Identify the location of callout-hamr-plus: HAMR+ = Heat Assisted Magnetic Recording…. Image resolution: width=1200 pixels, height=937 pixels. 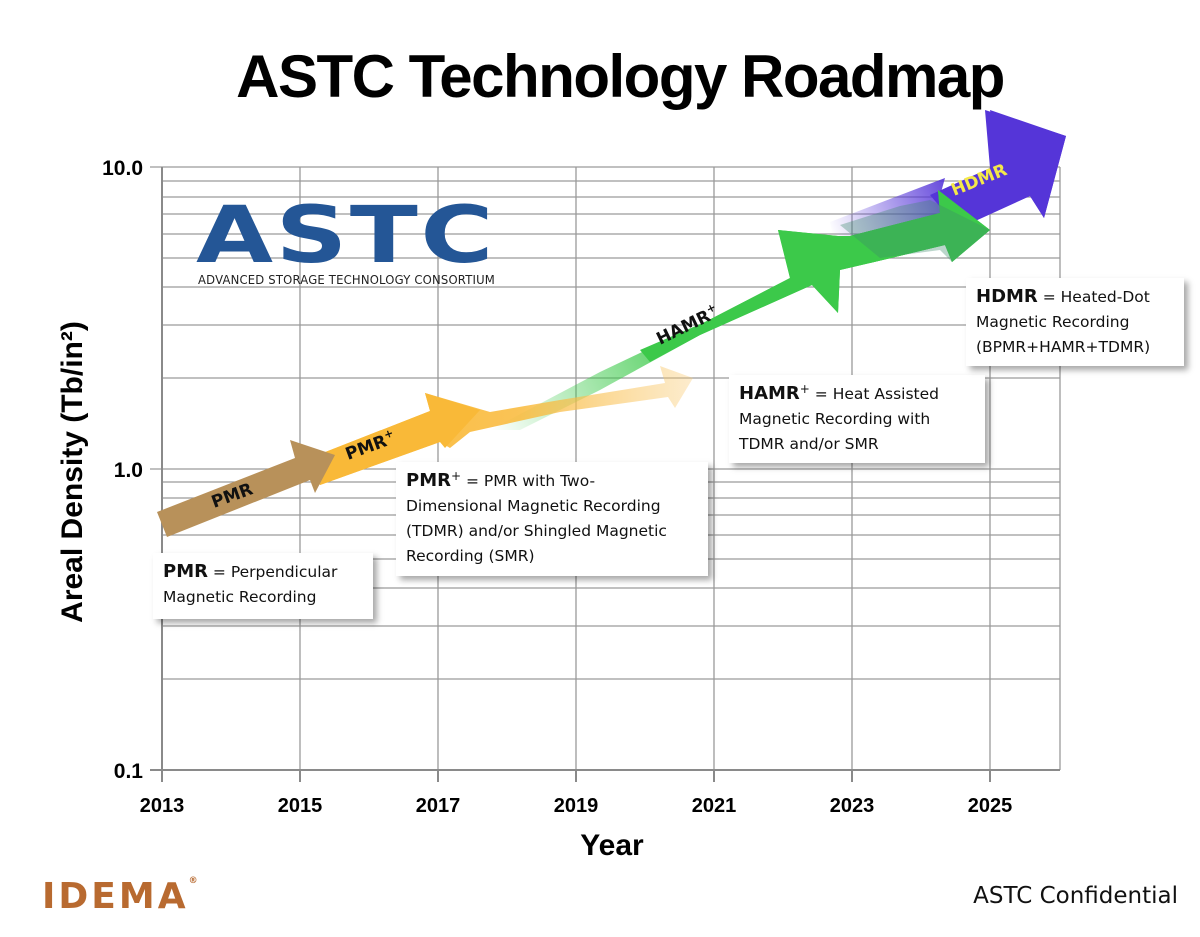
(857, 419).